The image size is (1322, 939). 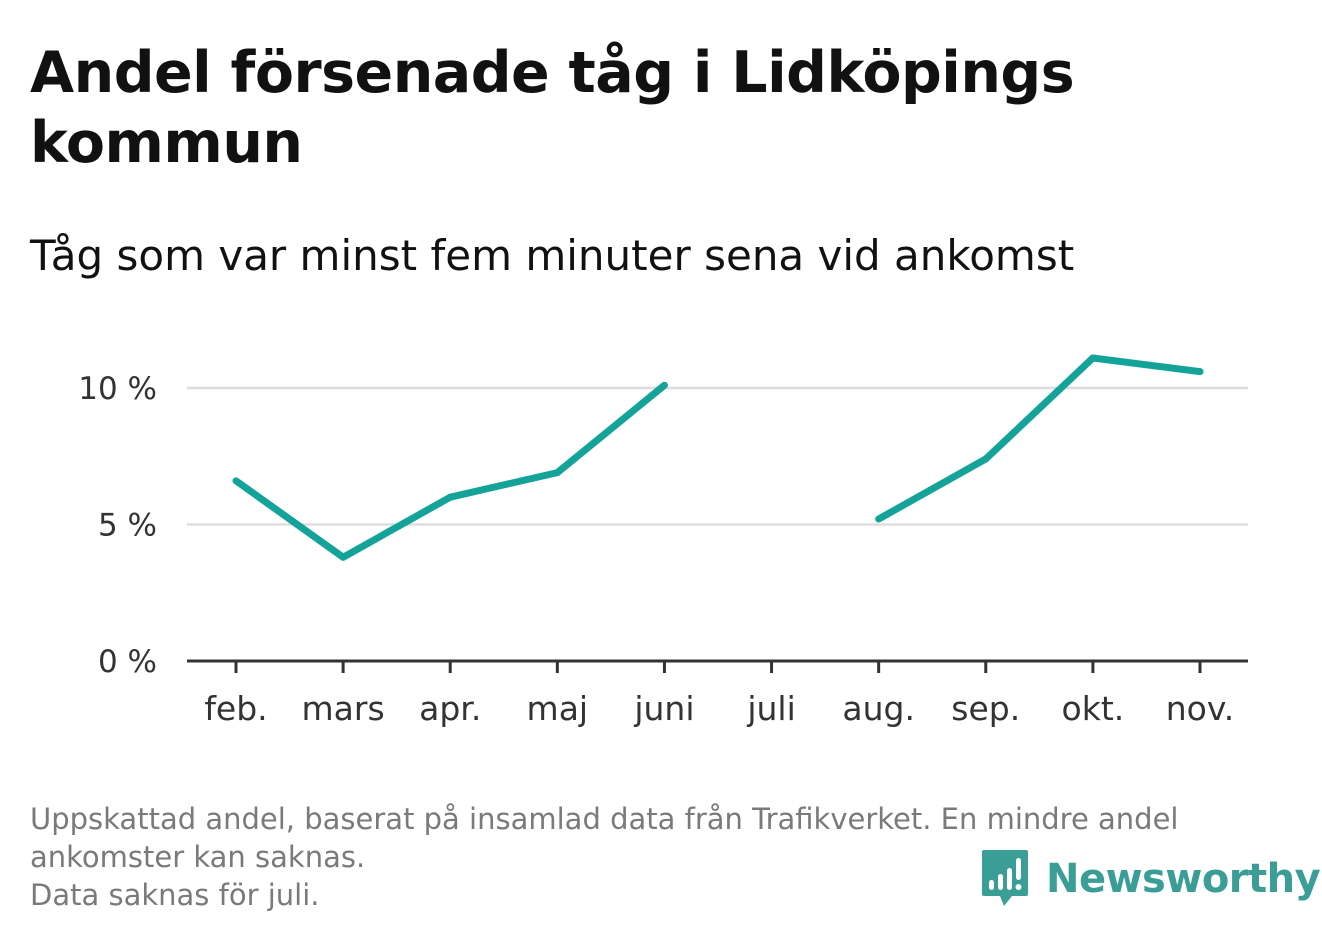 What do you see at coordinates (175, 895) in the screenshot?
I see `footnote-line: Data saknas för juli.` at bounding box center [175, 895].